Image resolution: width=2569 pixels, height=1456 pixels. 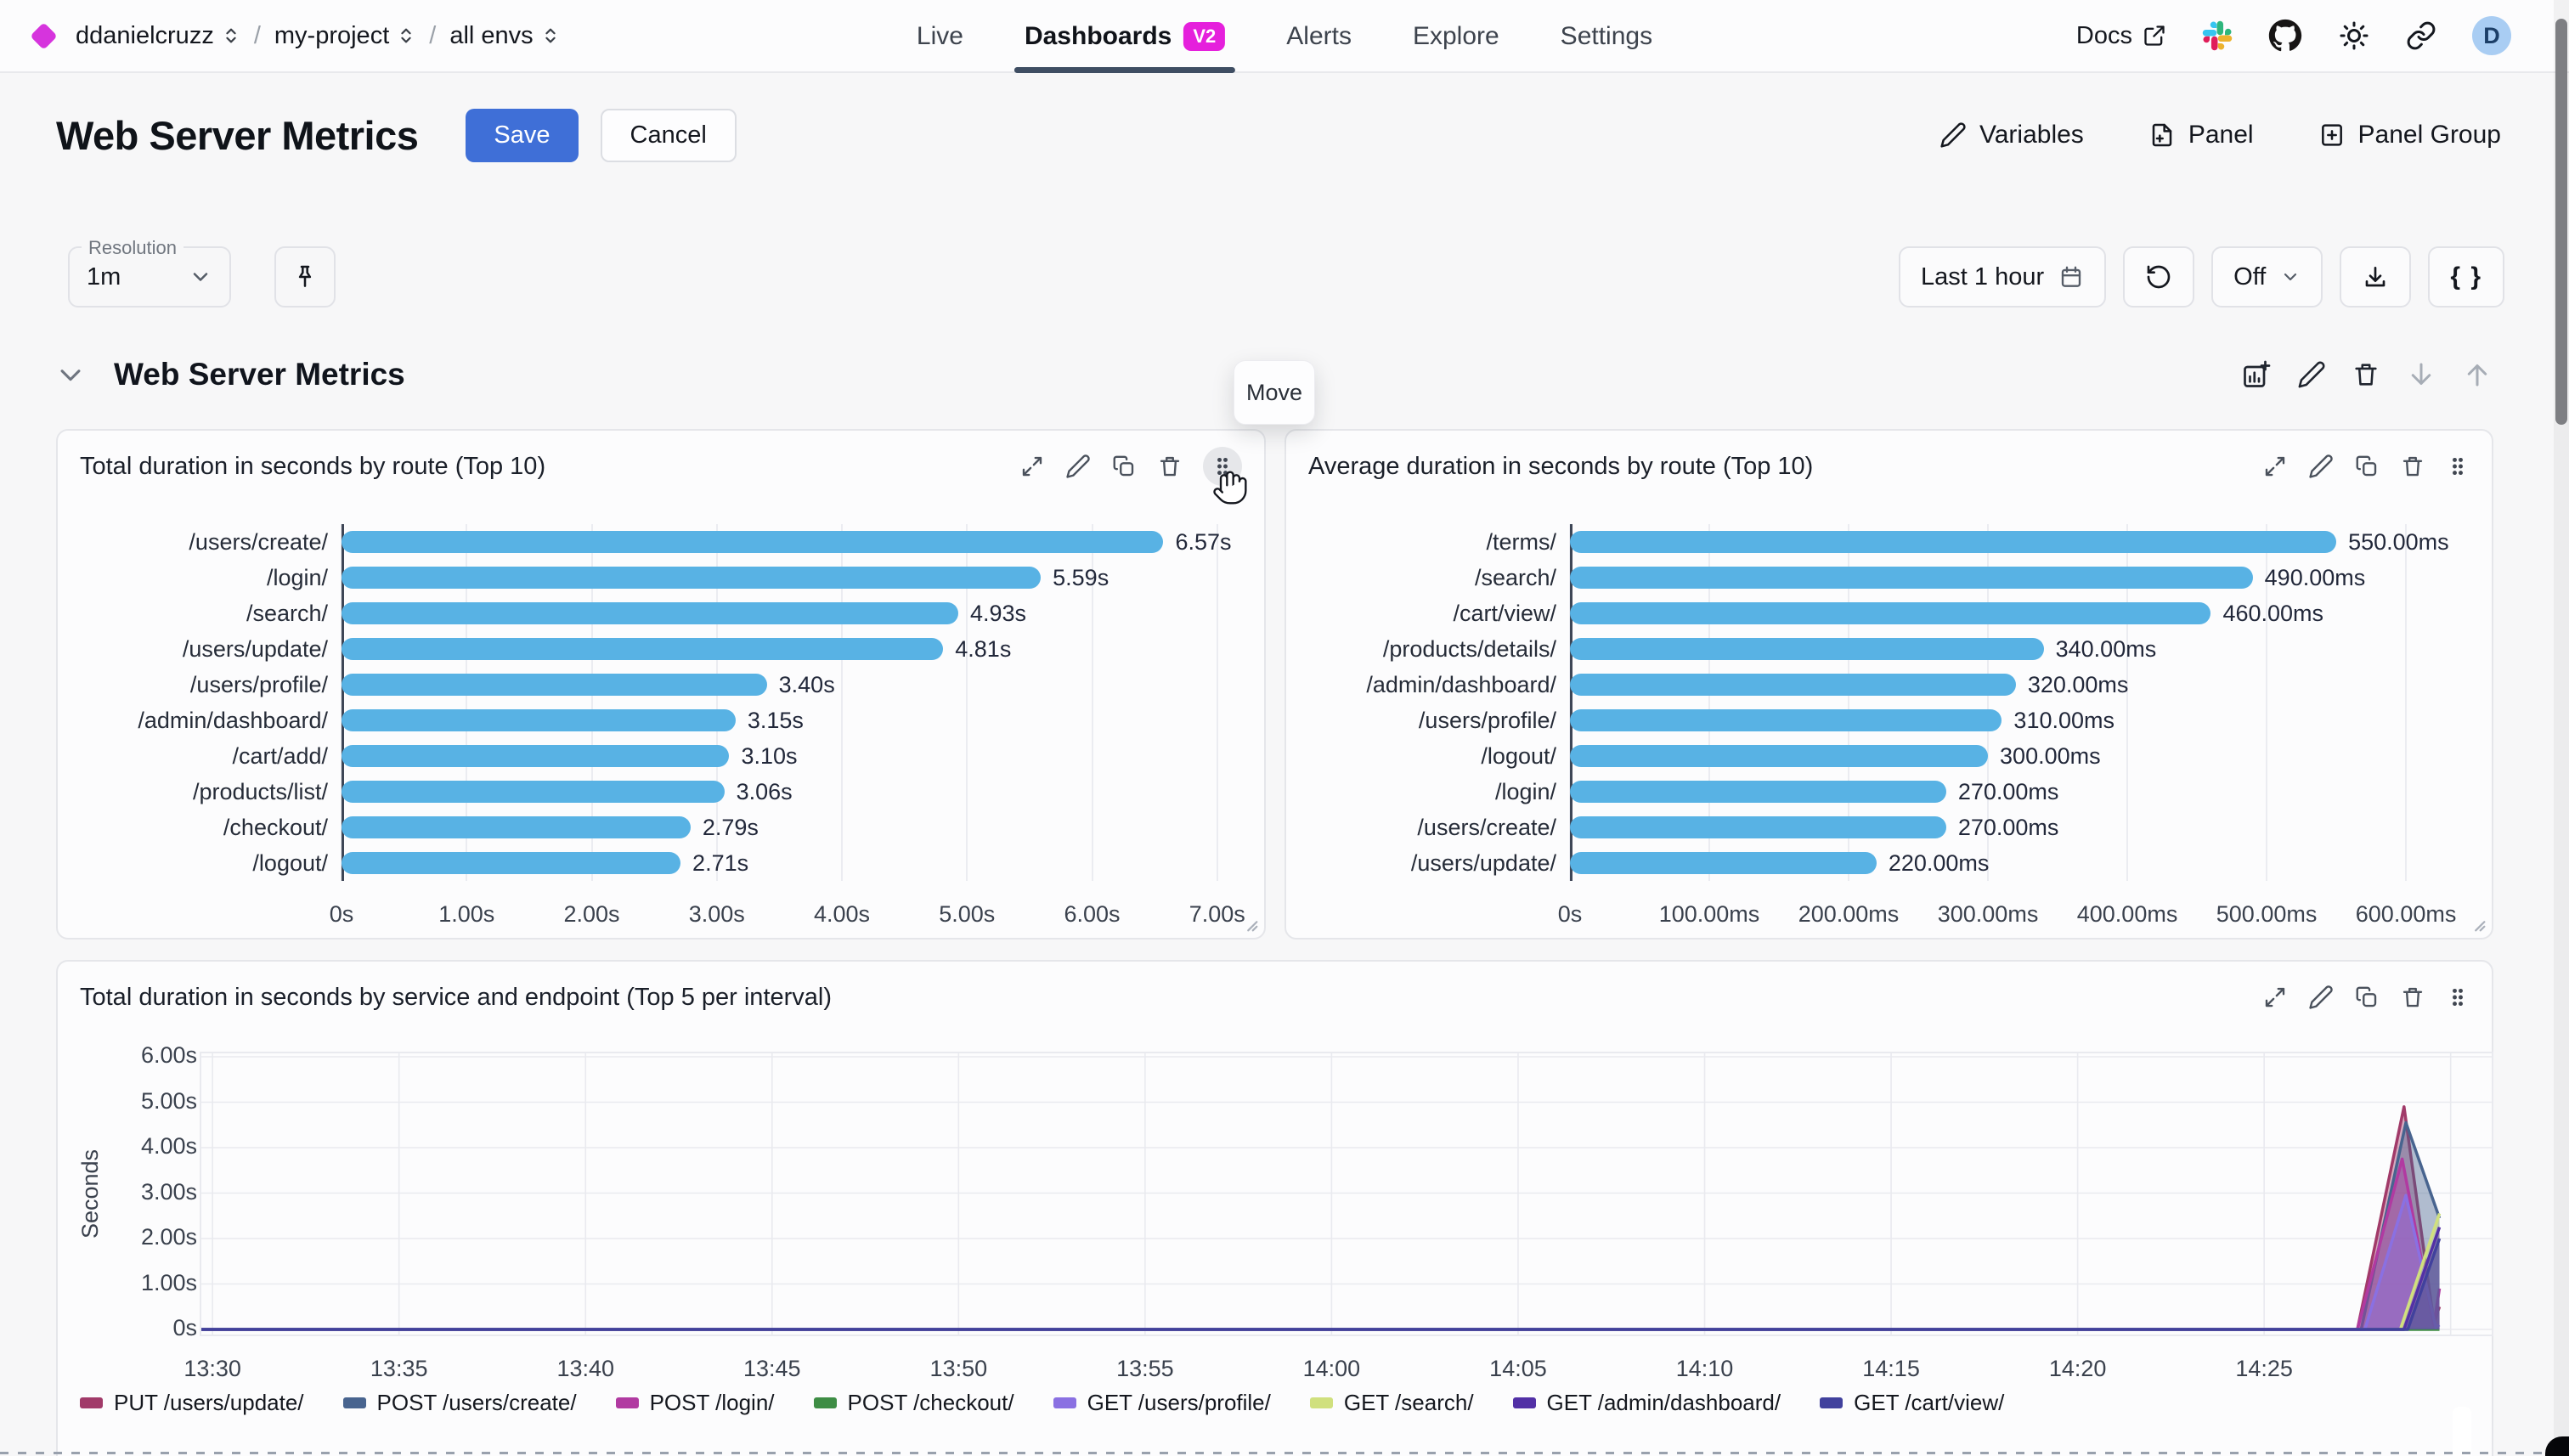 What do you see at coordinates (940, 36) in the screenshot?
I see `tab-live: Live` at bounding box center [940, 36].